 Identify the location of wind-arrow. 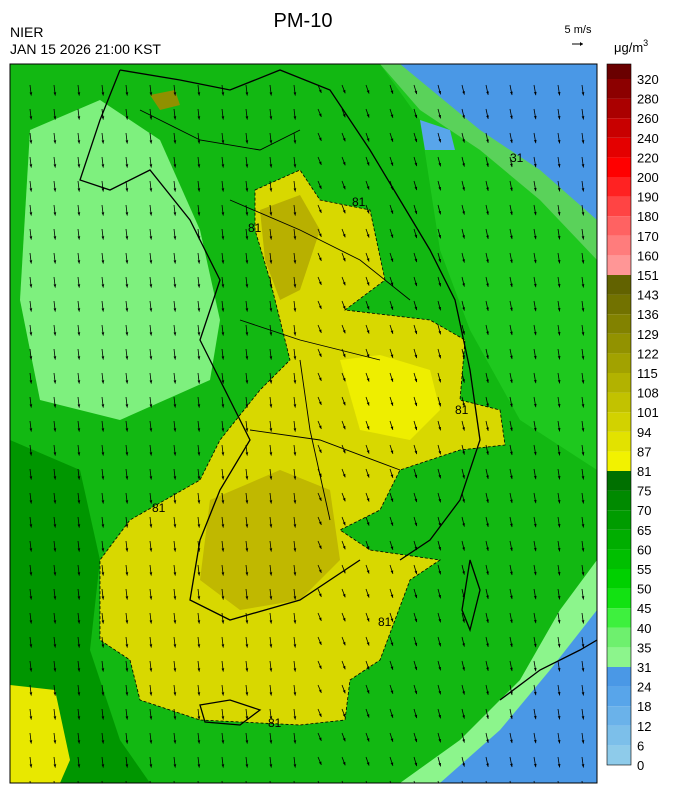
(318, 781).